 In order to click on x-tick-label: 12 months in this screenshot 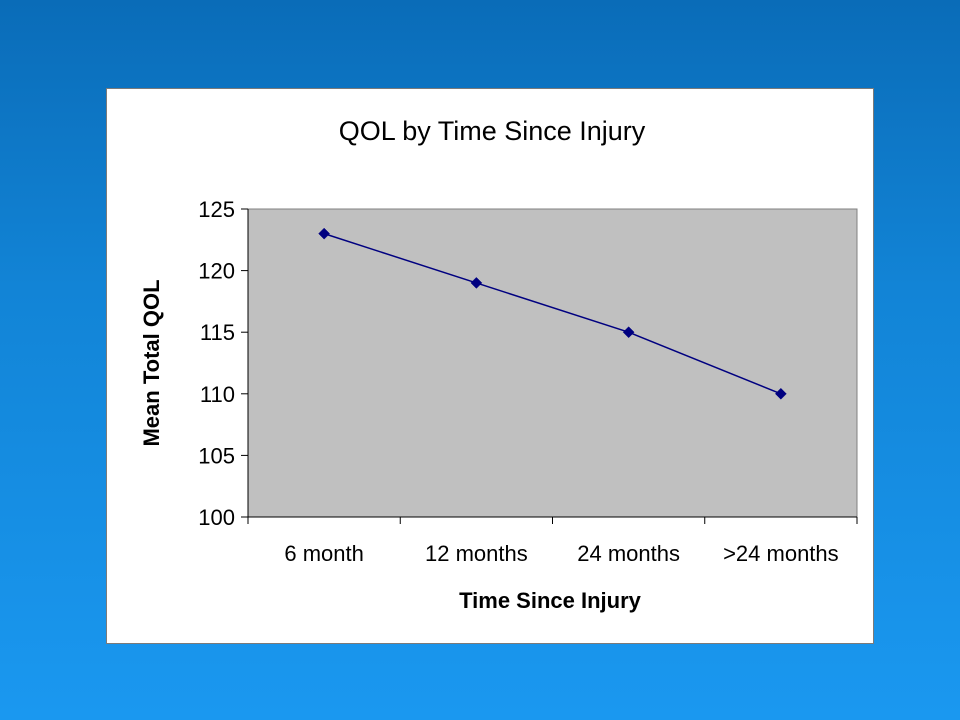, I will do `click(476, 553)`.